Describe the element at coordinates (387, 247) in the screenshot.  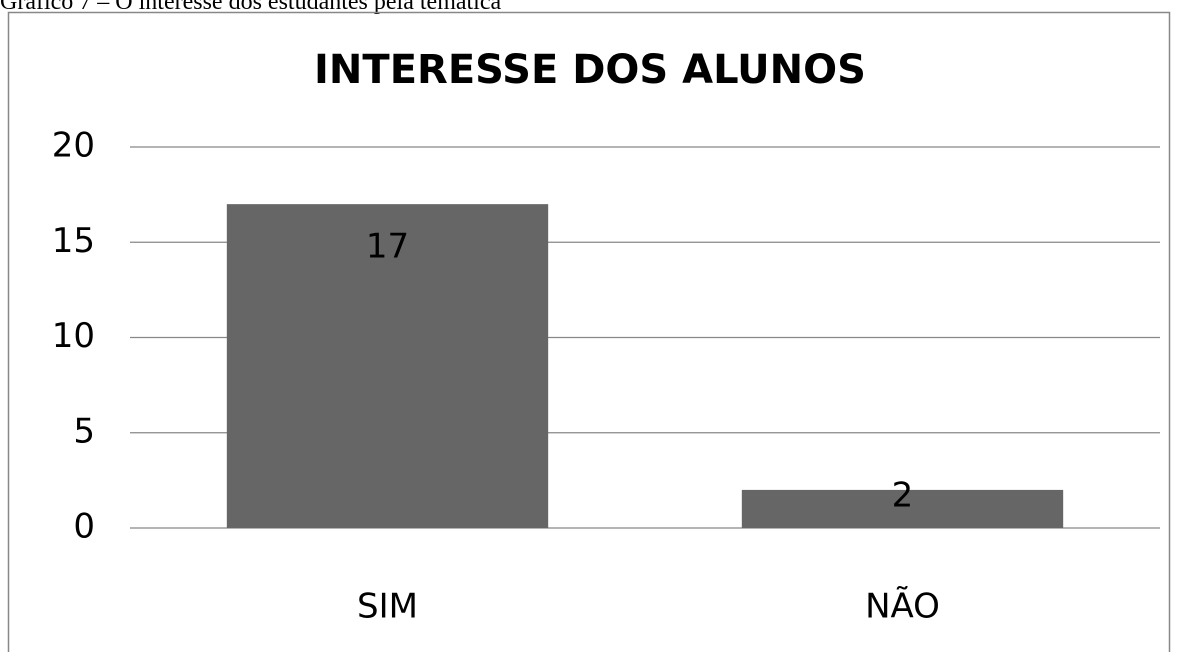
I see `data-label: 17` at that location.